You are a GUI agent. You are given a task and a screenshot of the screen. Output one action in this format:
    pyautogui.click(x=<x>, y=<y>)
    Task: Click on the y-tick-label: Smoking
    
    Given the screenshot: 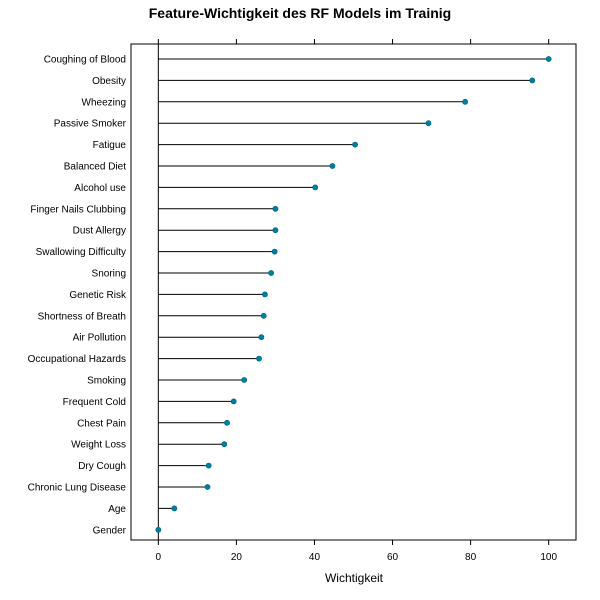 What is the action you would take?
    pyautogui.click(x=106, y=381)
    